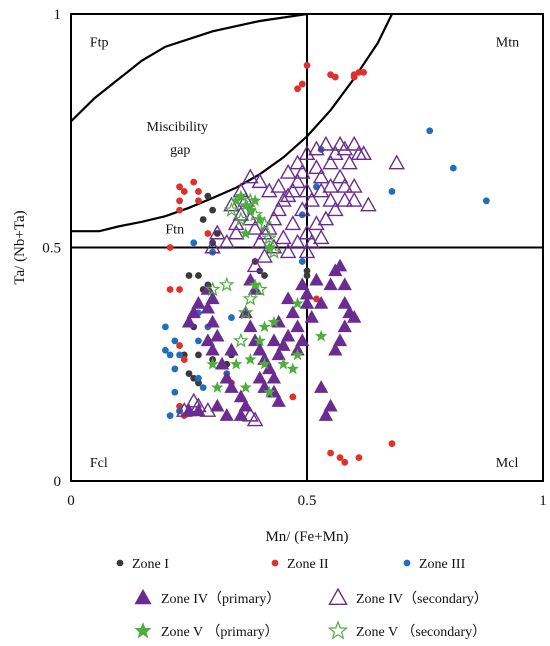 This screenshot has width=550, height=646. I want to click on annotation-label: gap, so click(180, 150).